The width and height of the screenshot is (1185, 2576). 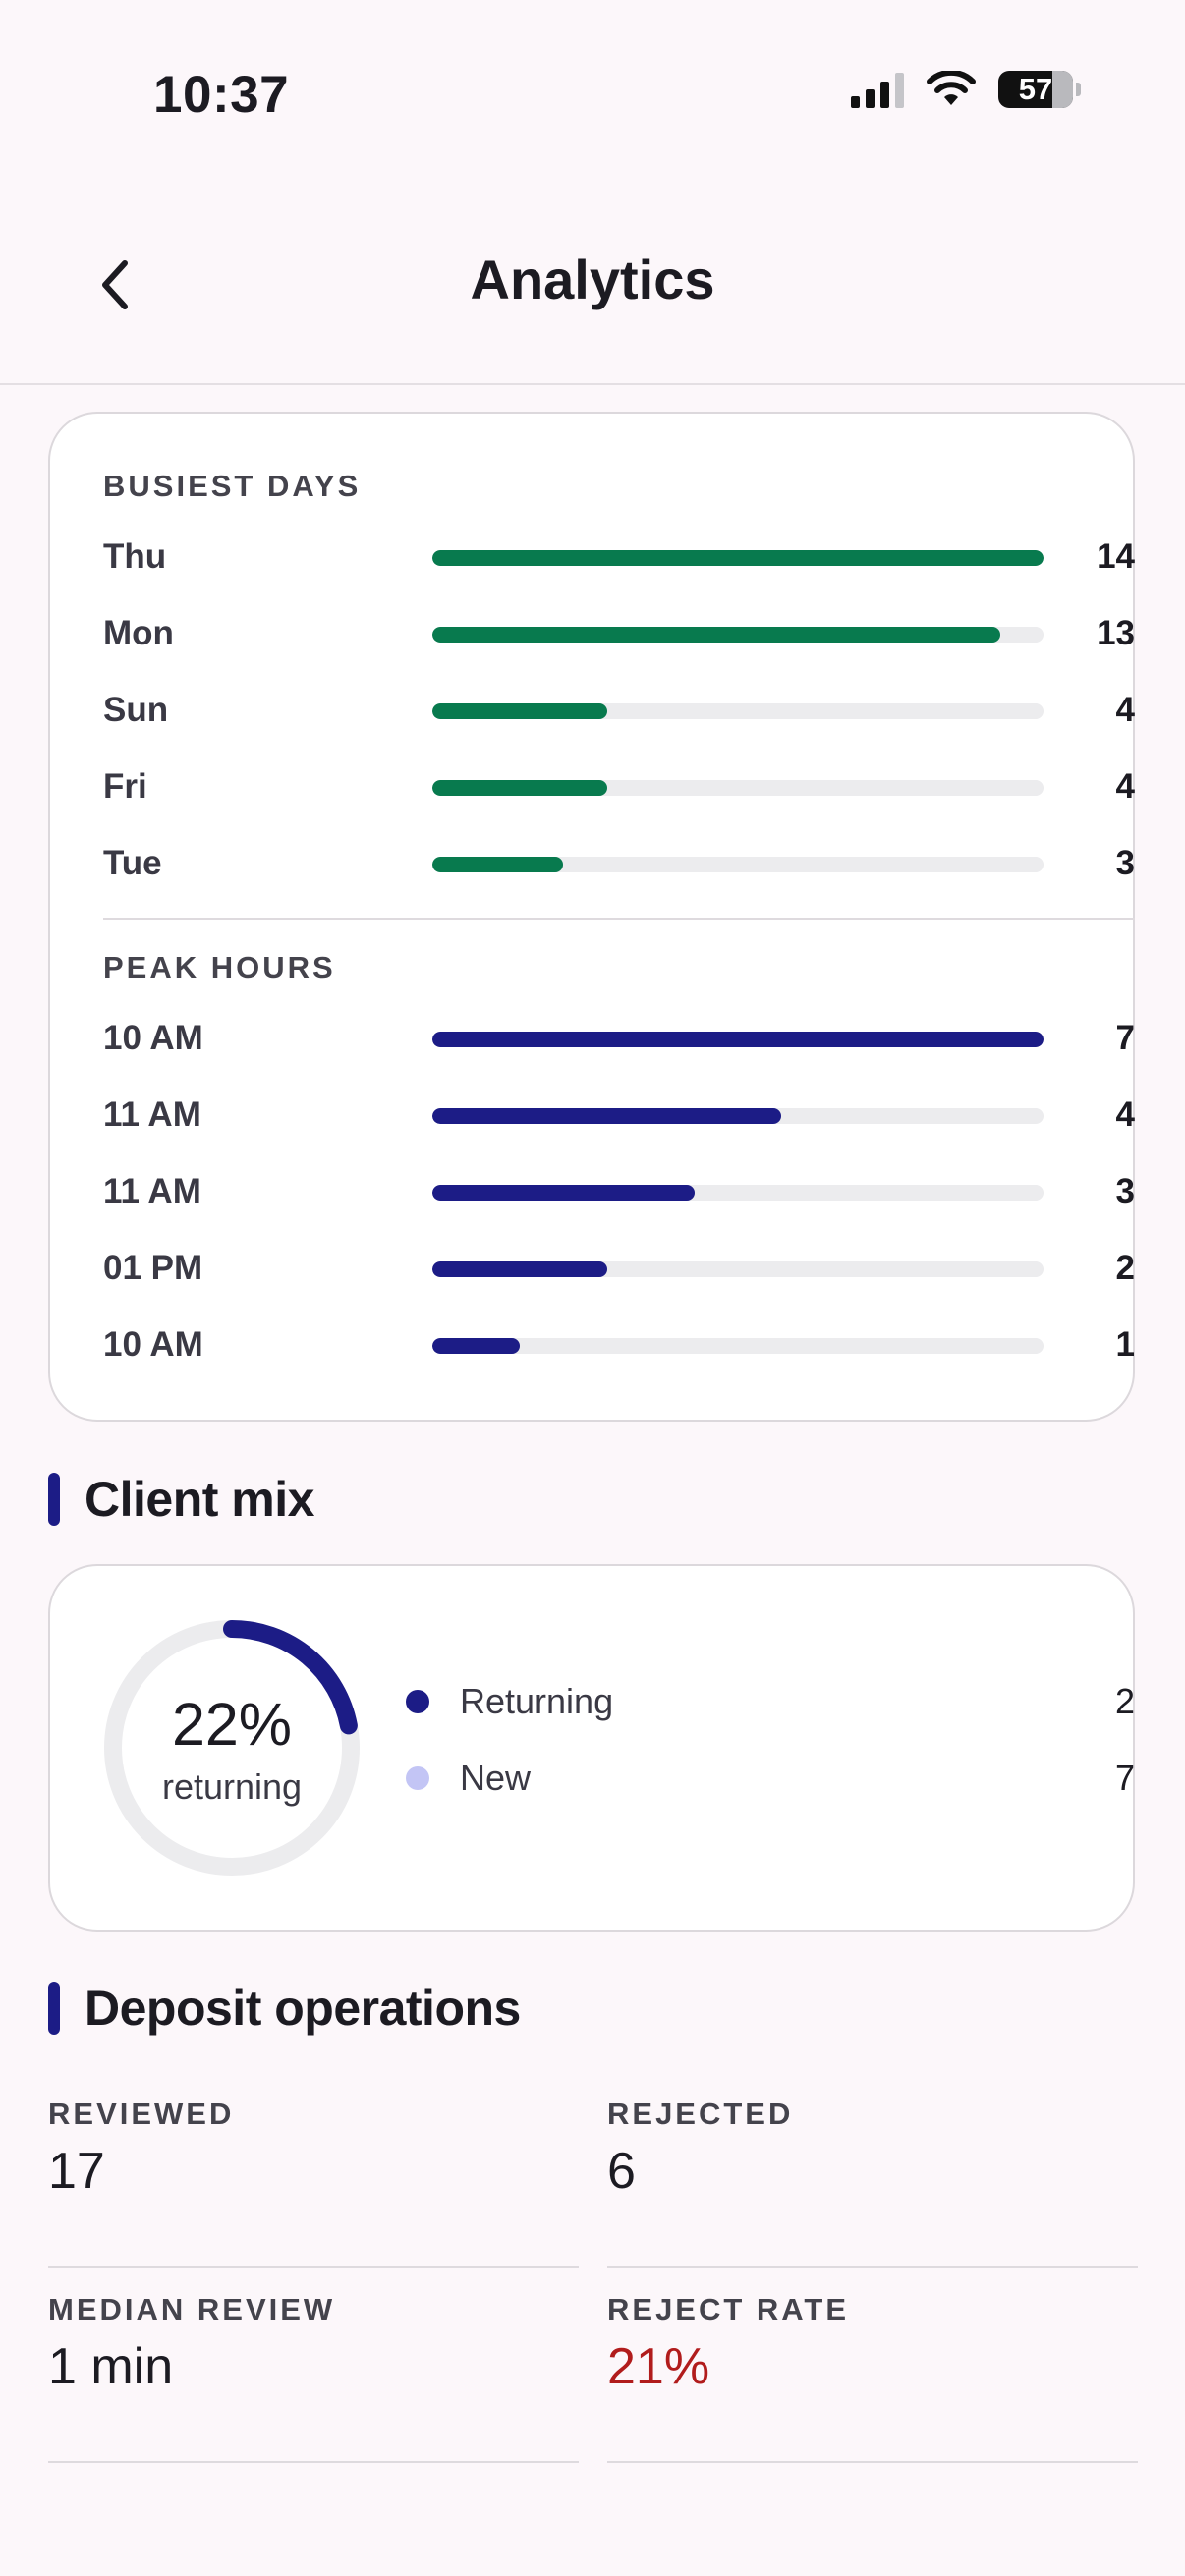 I want to click on peak-hour-value: 1, so click(x=1125, y=1344).